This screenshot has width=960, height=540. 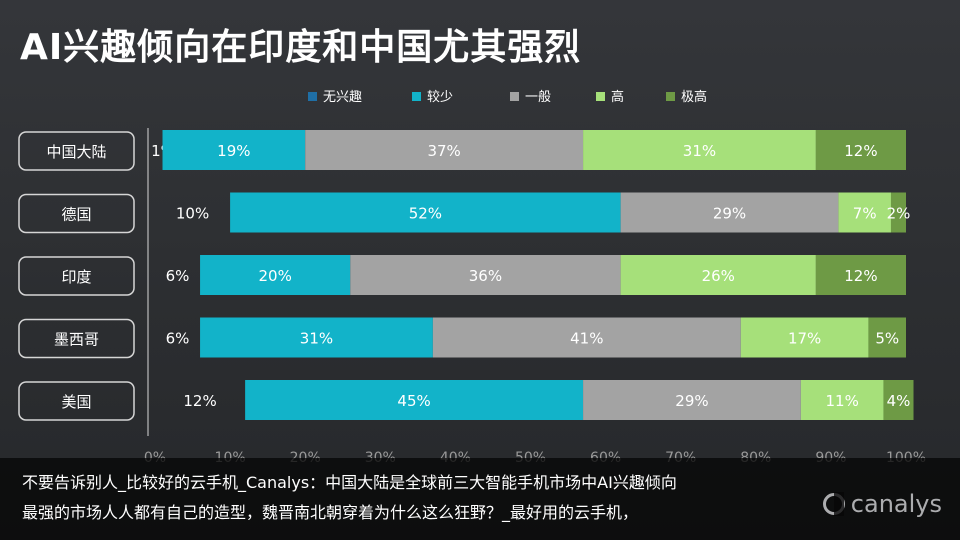 I want to click on data-label: 36%, so click(x=485, y=276).